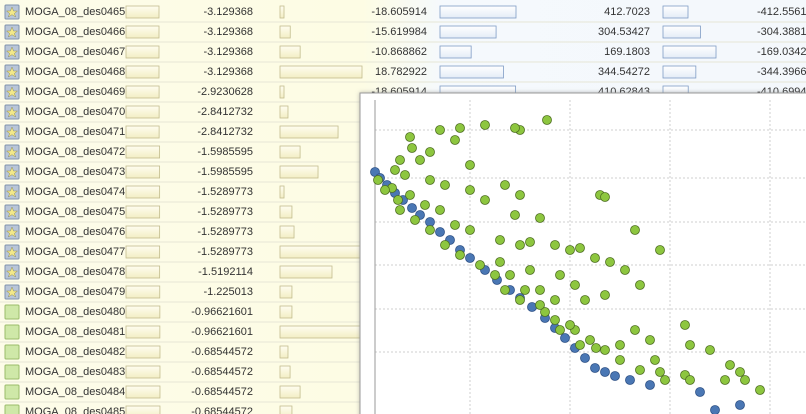  I want to click on value-text: 18.782922, so click(401, 72).